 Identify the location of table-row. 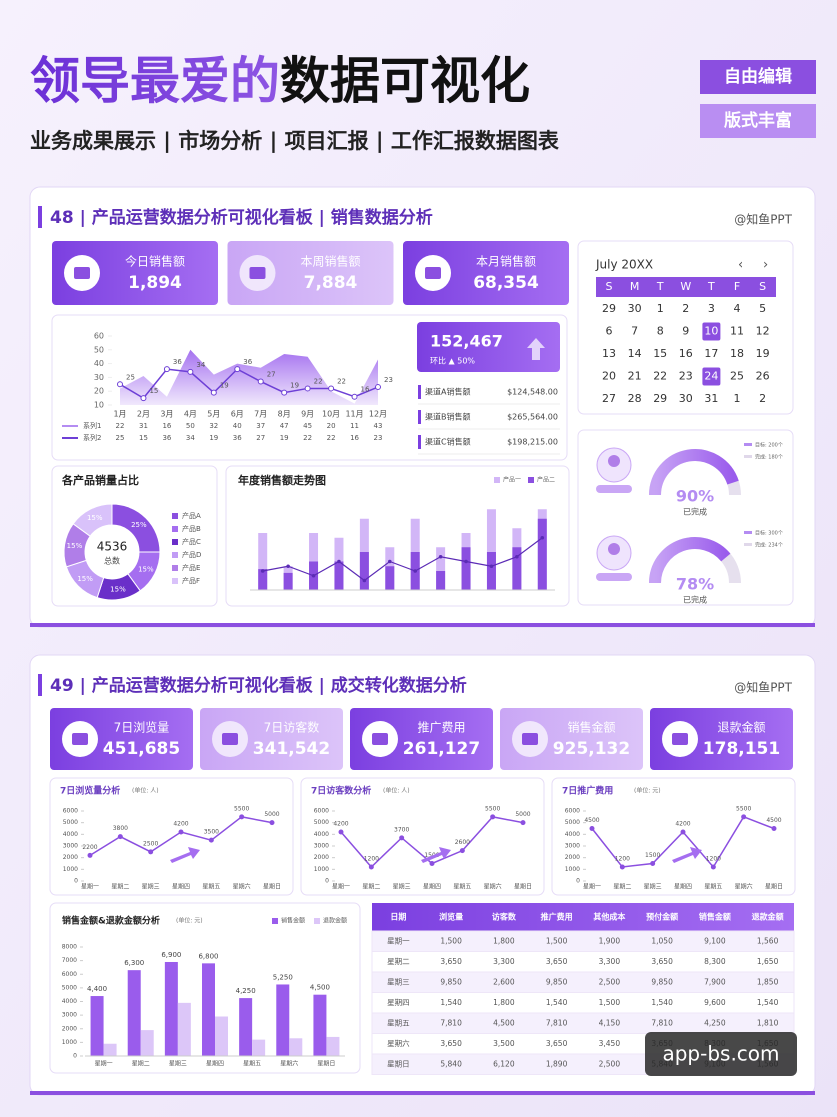
(583, 962).